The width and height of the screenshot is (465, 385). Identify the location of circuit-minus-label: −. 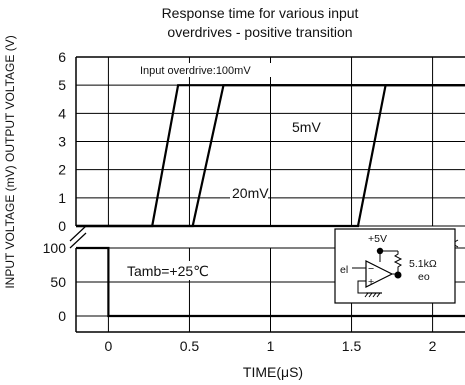
(371, 269).